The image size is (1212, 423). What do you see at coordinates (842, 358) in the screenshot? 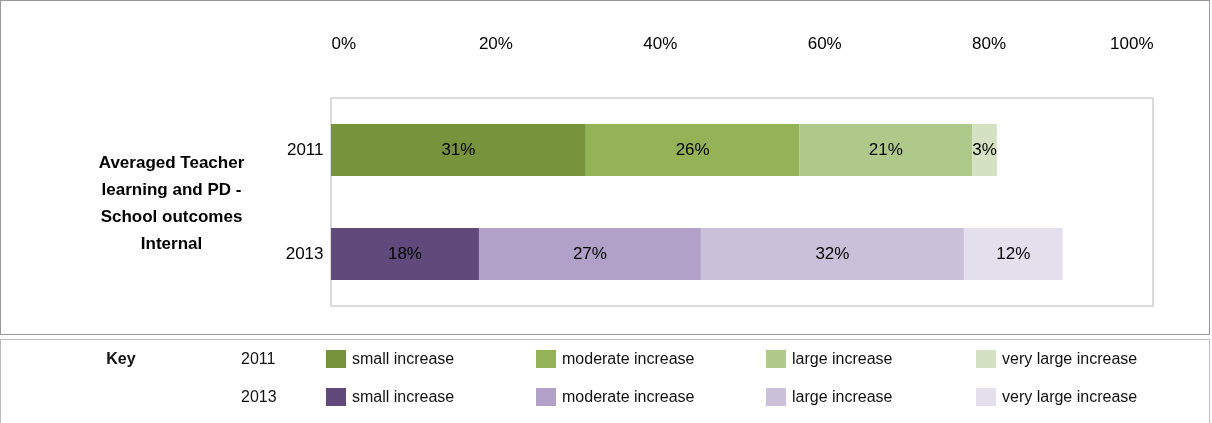
I see `legend-label: large increase` at bounding box center [842, 358].